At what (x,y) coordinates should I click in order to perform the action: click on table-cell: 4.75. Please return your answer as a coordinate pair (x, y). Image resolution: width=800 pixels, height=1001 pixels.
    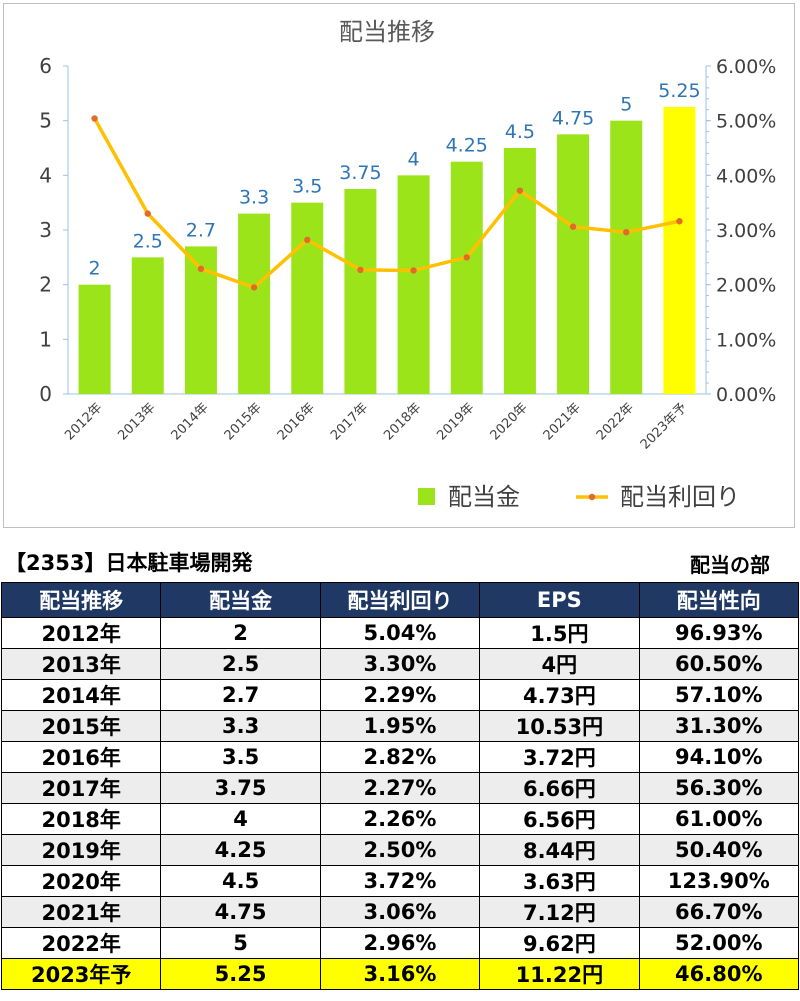
    Looking at the image, I should click on (240, 912).